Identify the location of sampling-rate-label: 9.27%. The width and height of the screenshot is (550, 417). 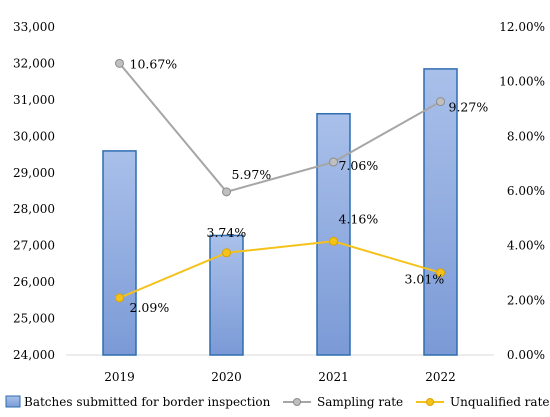
(469, 107).